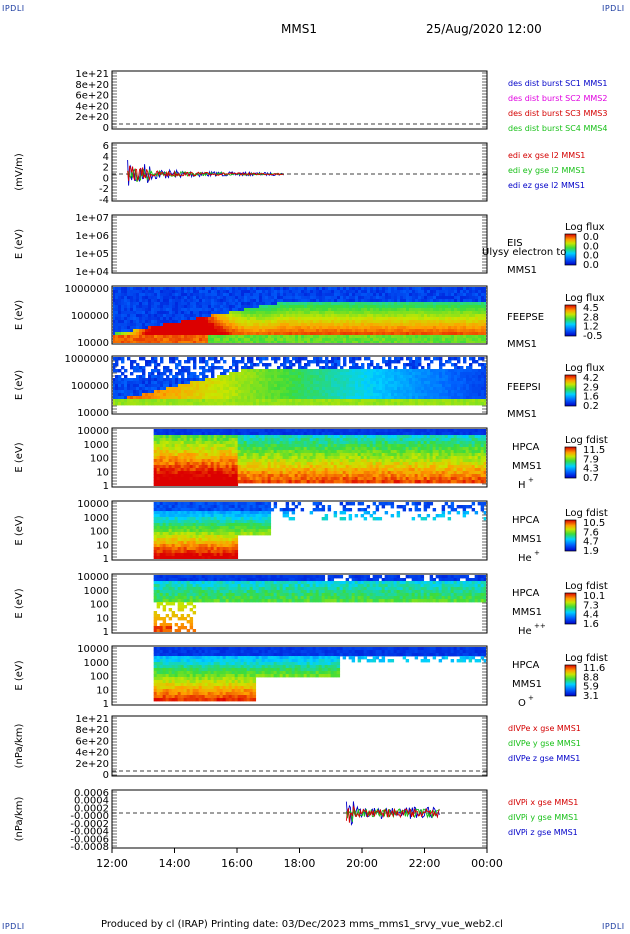 This screenshot has width=630, height=934. What do you see at coordinates (543, 817) in the screenshot?
I see `legend-entry: dIVPi y gse MMS1` at bounding box center [543, 817].